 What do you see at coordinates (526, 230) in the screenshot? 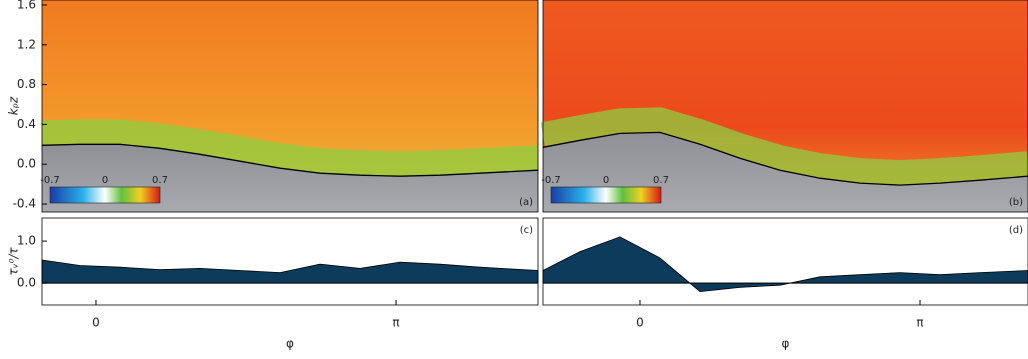
I see `panel-label: (c)` at bounding box center [526, 230].